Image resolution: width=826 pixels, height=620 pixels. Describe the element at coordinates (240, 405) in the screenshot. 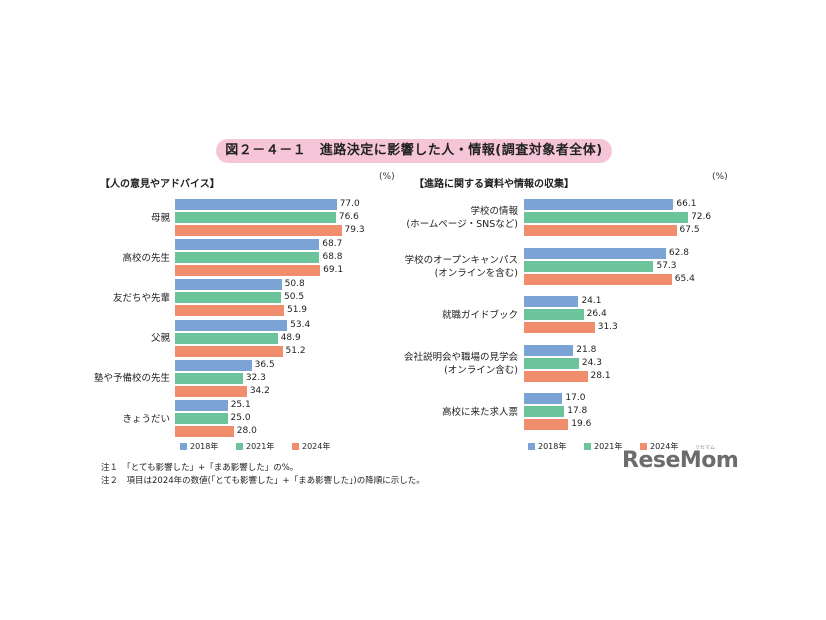

I see `value-label: 25.1` at that location.